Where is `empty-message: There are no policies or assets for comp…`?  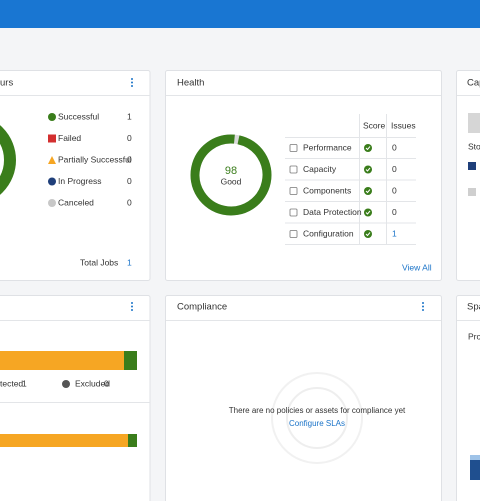
empty-message: There are no policies or assets for comp… is located at coordinates (317, 410).